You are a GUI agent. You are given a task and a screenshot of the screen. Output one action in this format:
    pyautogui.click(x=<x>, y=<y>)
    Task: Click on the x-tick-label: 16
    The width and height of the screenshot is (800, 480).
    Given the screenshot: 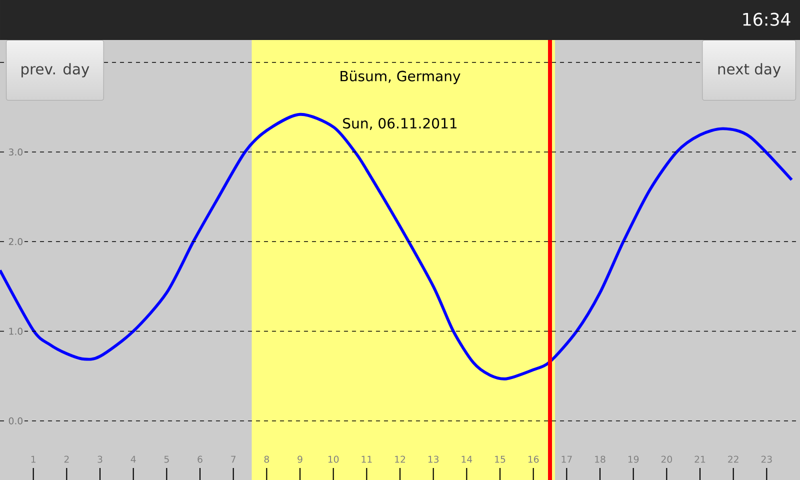 What is the action you would take?
    pyautogui.click(x=533, y=459)
    